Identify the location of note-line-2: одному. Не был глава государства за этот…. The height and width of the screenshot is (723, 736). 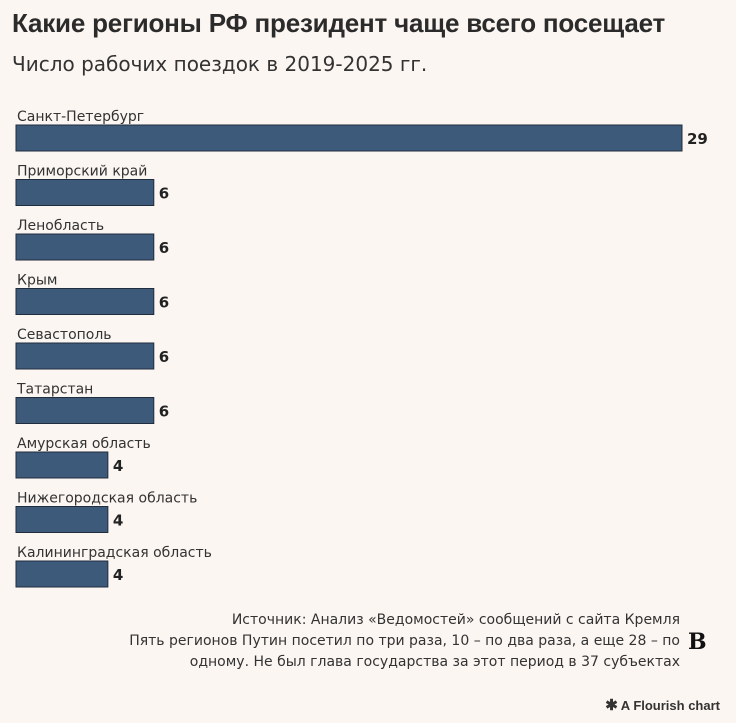
(434, 662).